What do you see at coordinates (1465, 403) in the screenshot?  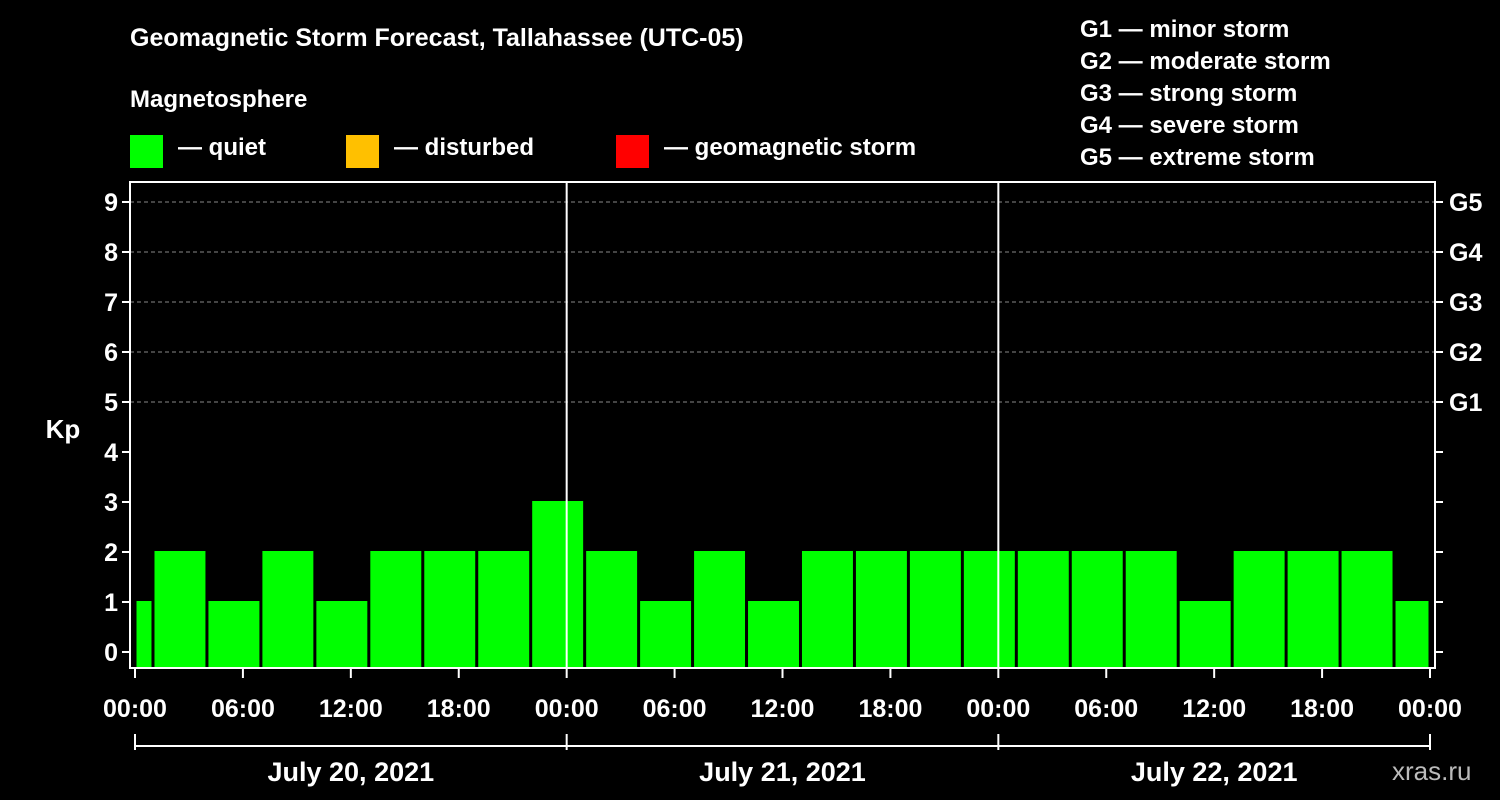 I see `g-level-label: G1` at bounding box center [1465, 403].